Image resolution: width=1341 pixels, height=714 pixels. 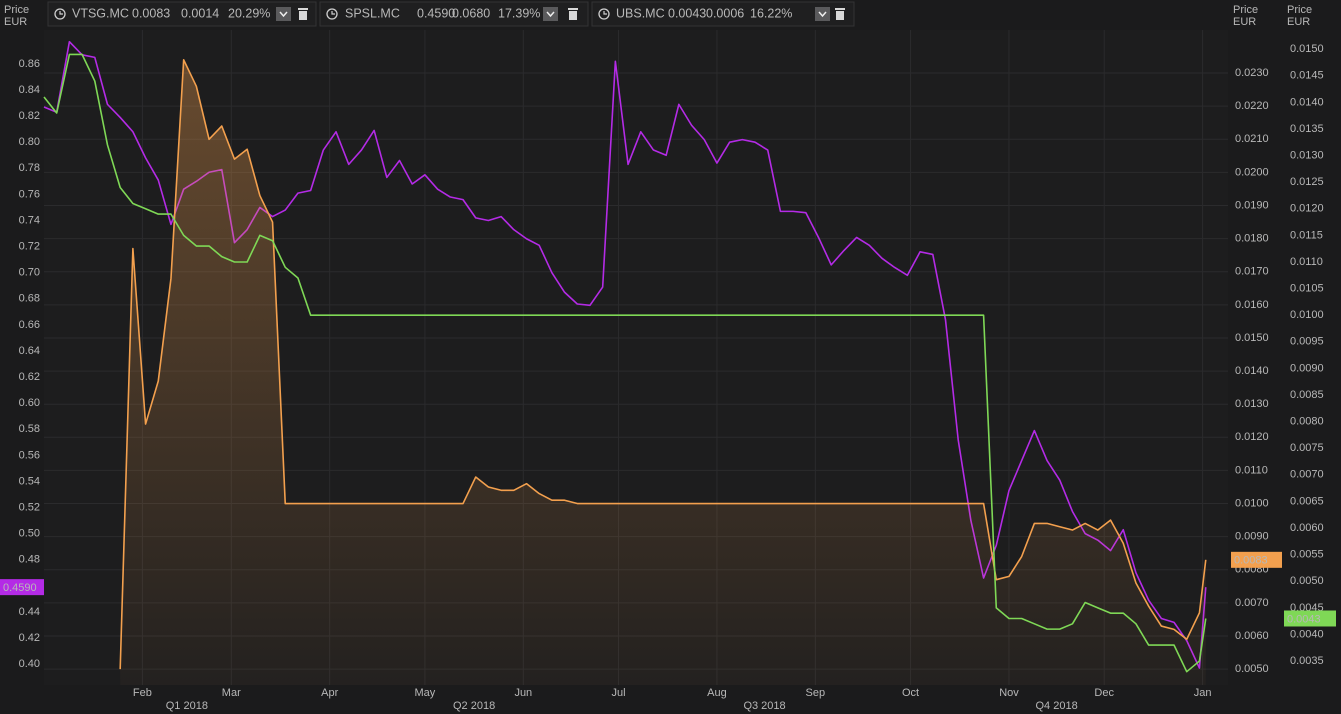 I want to click on y-tick-label: 0.78, so click(x=29, y=168).